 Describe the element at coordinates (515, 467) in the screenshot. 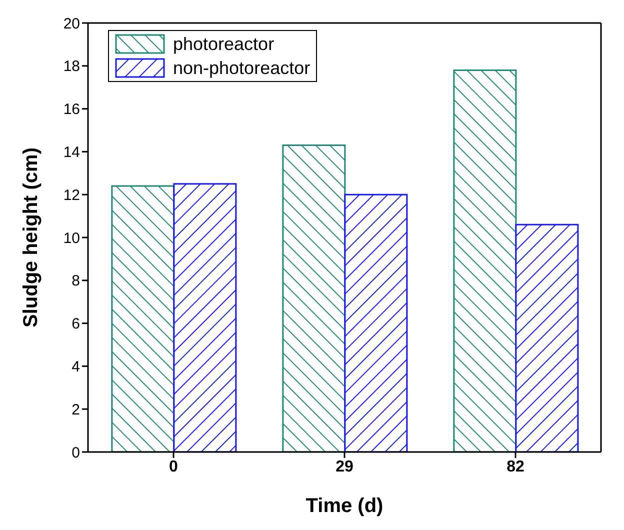

I see `x-tick-label: 82` at that location.